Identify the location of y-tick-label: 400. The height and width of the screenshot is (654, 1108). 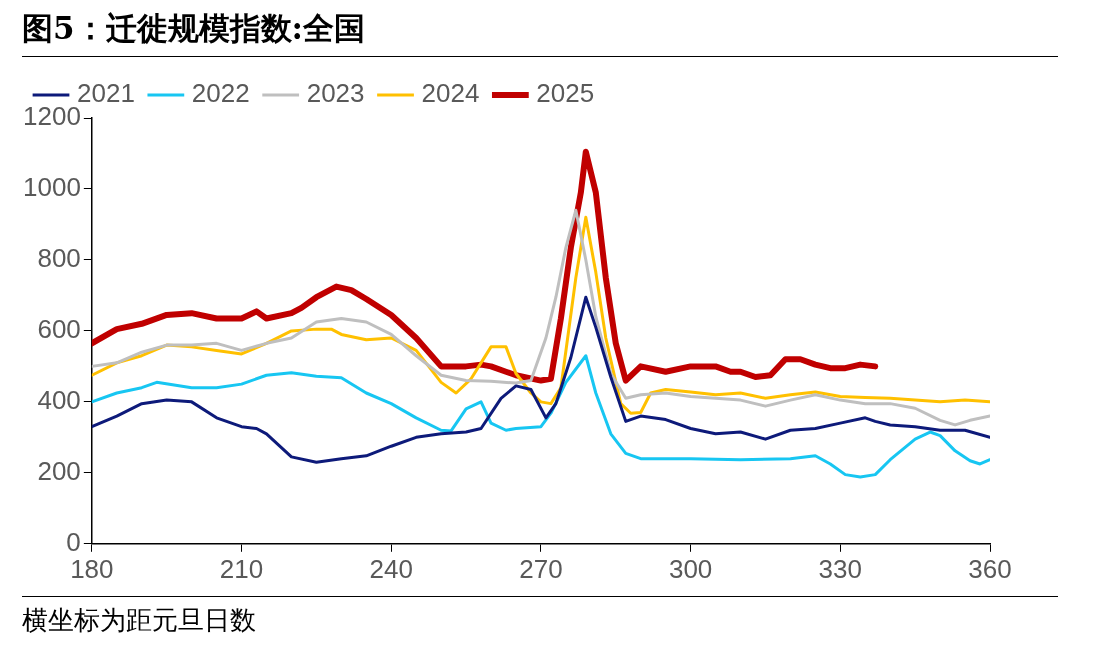
(59, 400).